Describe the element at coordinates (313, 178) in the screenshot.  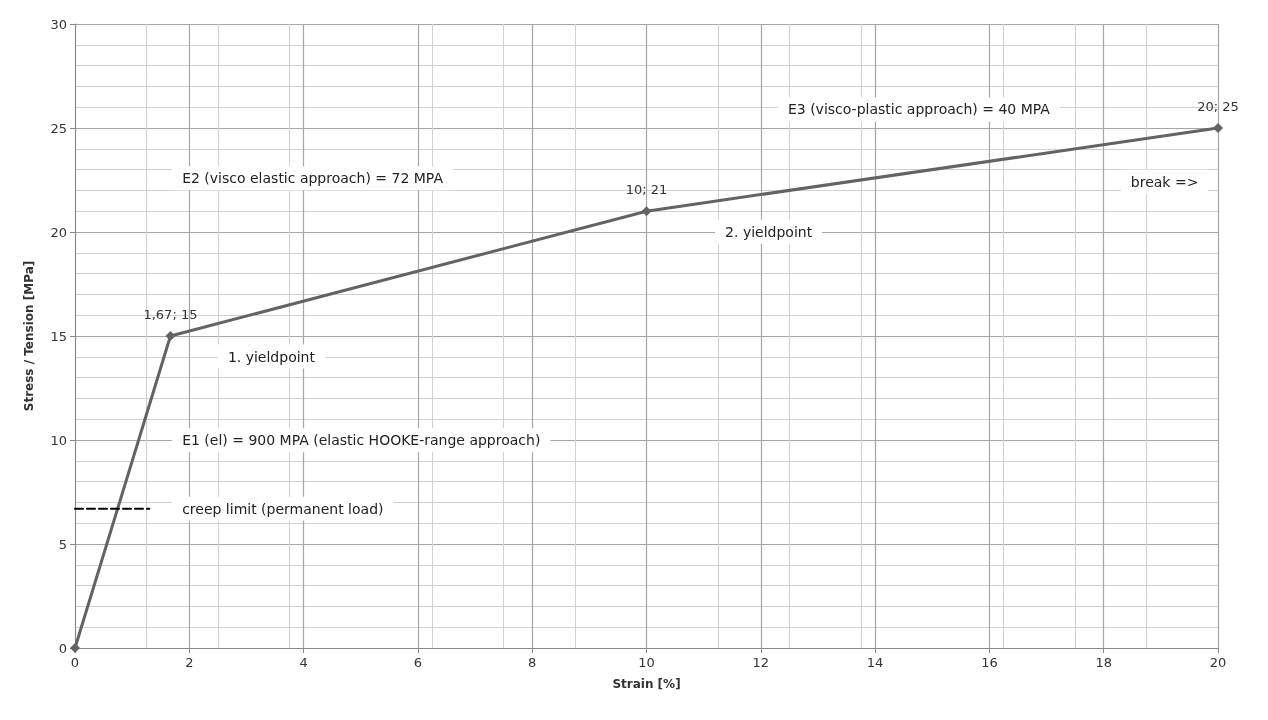
I see `annotation: E2 (visco elastic approach) = 72 MPA` at that location.